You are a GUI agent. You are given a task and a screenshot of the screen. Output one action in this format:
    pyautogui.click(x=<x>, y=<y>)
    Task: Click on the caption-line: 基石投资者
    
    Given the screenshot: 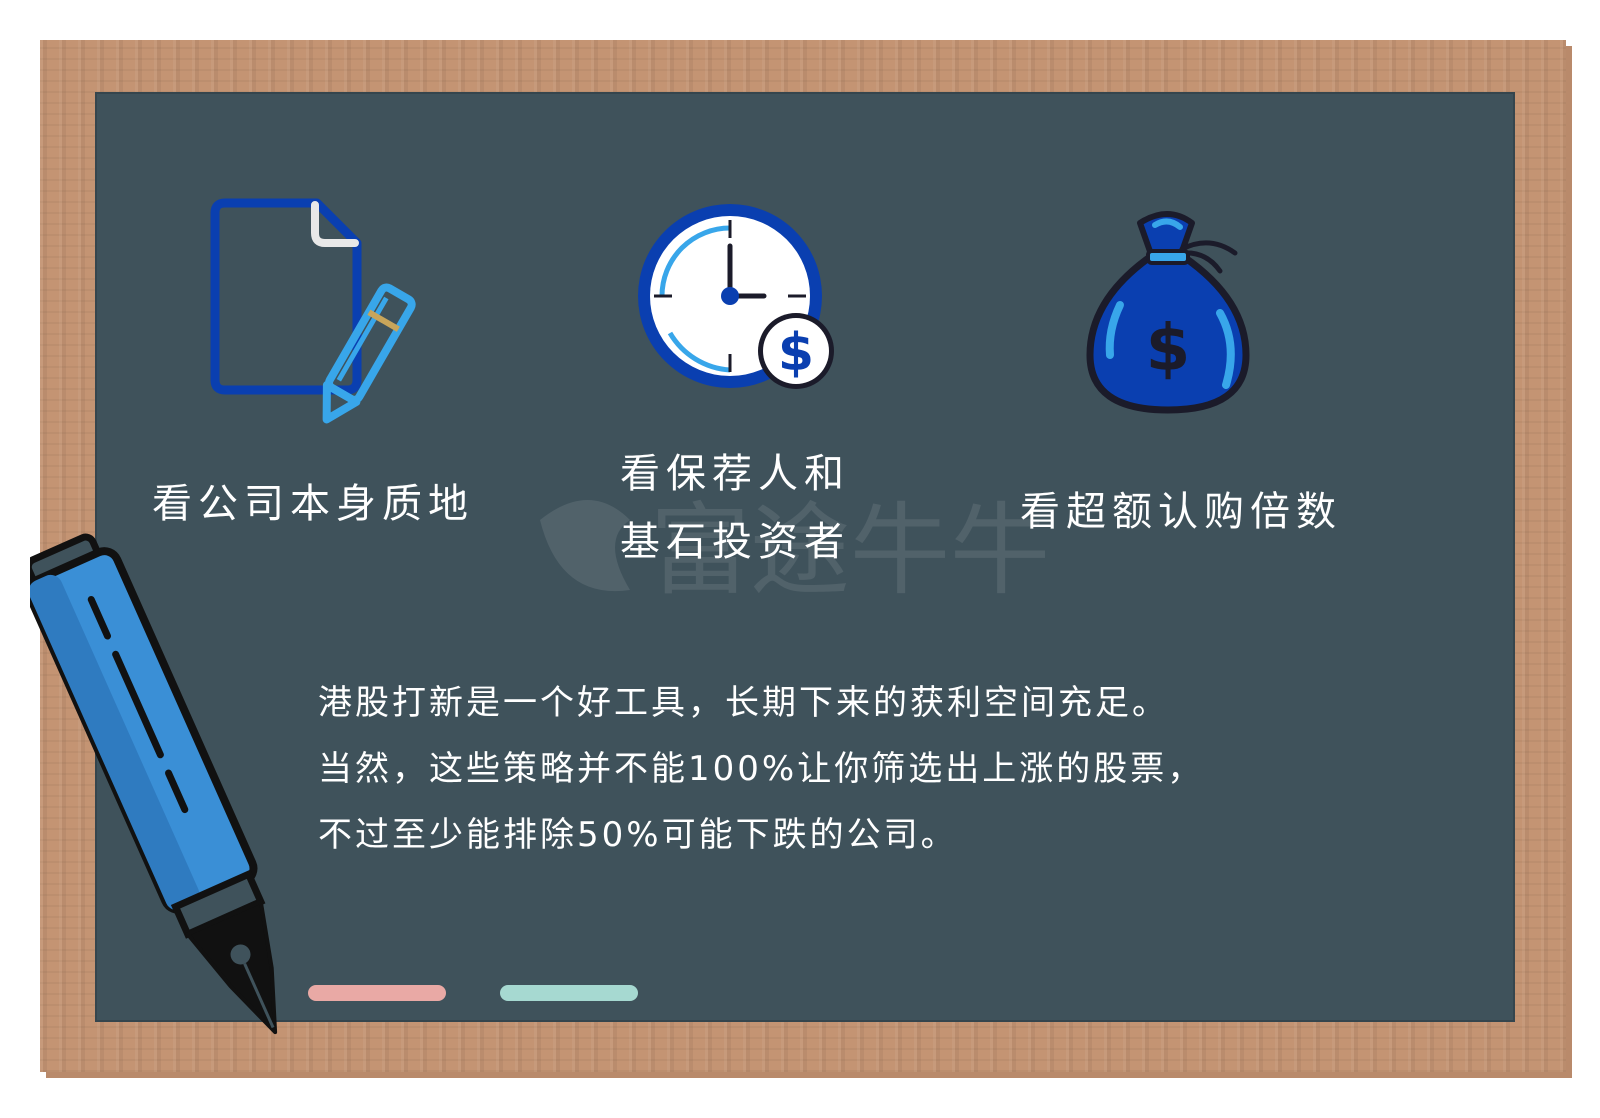 What is the action you would take?
    pyautogui.click(x=735, y=542)
    